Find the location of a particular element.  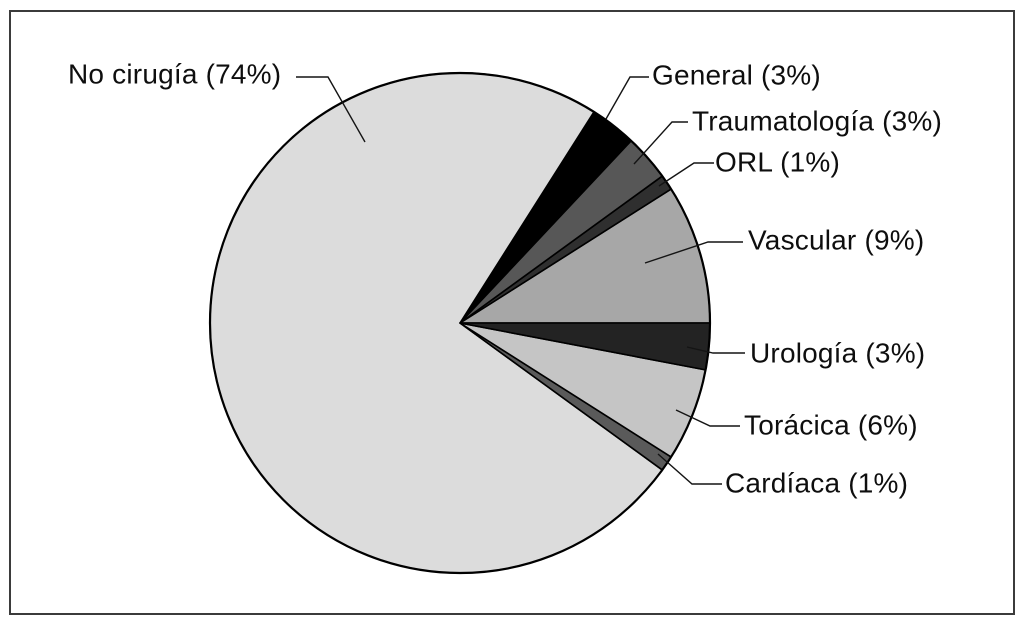

leader-line-cardiaca is located at coordinates (689, 469).